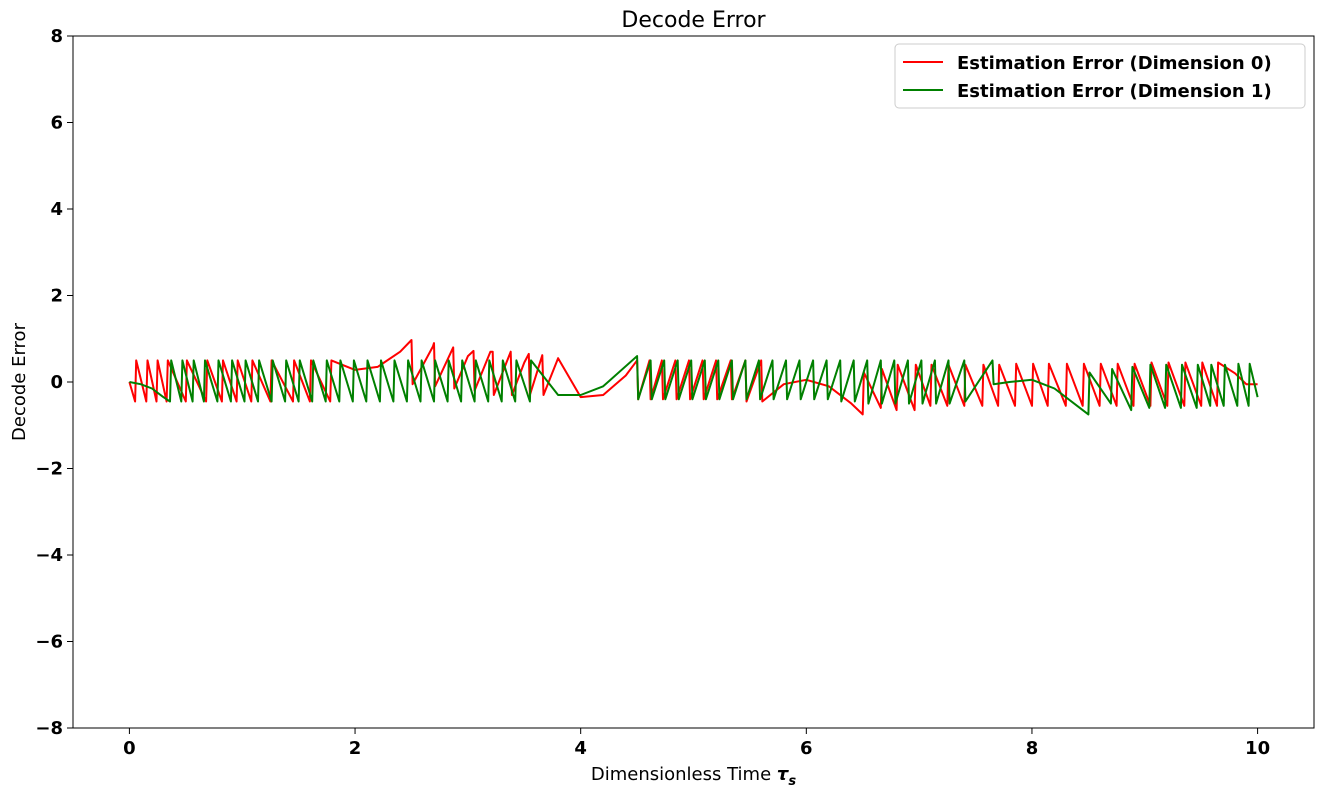 This screenshot has width=1324, height=795. Describe the element at coordinates (1114, 91) in the screenshot. I see `legend-label-dimension-1: Estimation Error (Dimension 1)` at that location.